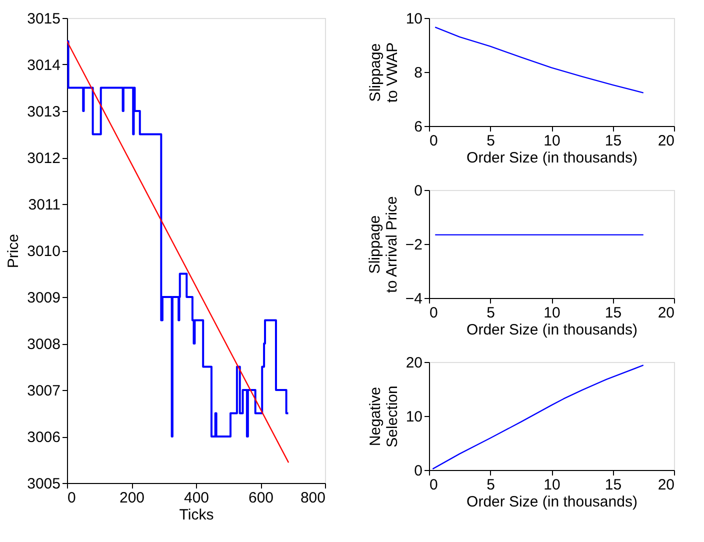 This screenshot has height=542, width=704. Describe the element at coordinates (43, 251) in the screenshot. I see `y-tick-label: 3010` at that location.